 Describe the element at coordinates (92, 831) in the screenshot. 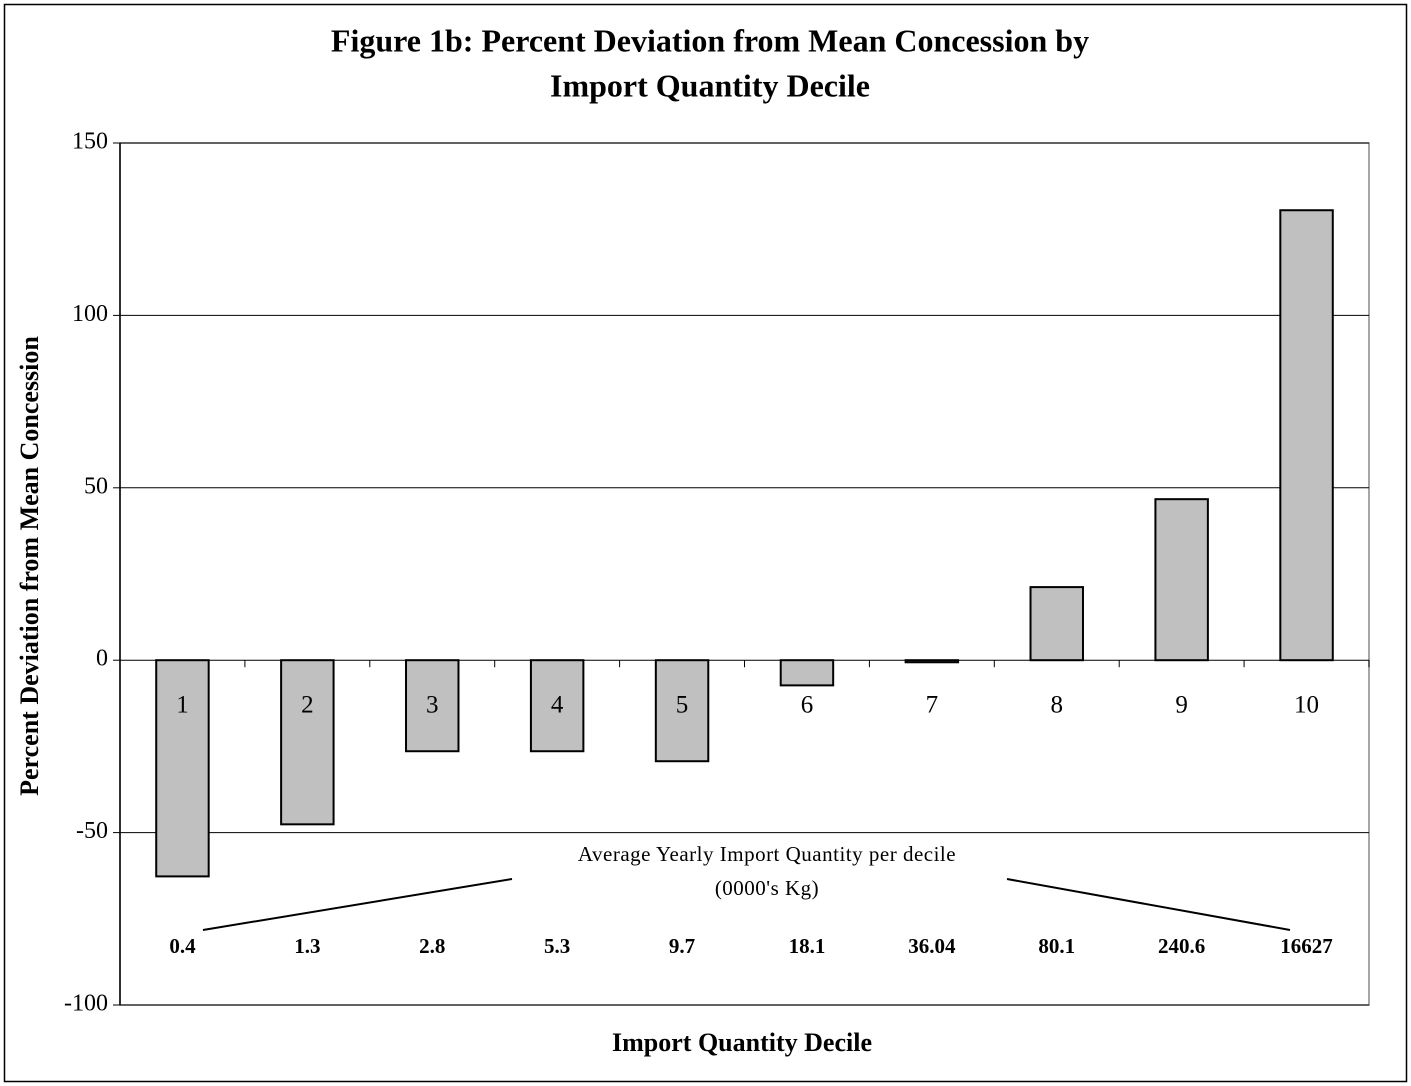

I see `y-tick-label: -50` at that location.